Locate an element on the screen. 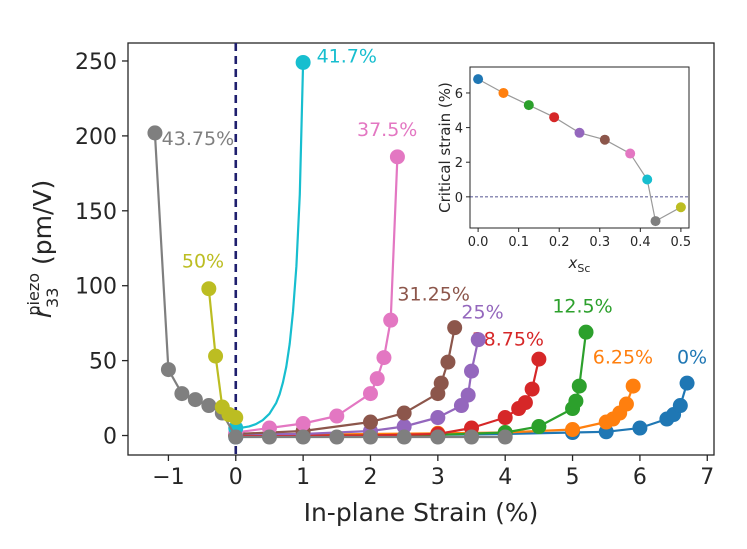 Image resolution: width=747 pixels, height=549 pixels. x-tick-label: −1 is located at coordinates (168, 477).